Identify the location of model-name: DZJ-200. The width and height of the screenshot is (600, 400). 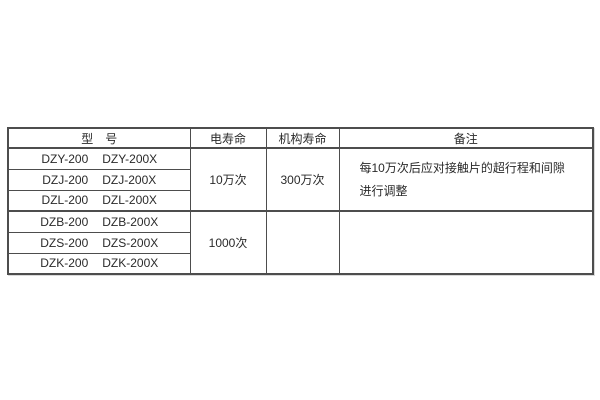
(65, 179).